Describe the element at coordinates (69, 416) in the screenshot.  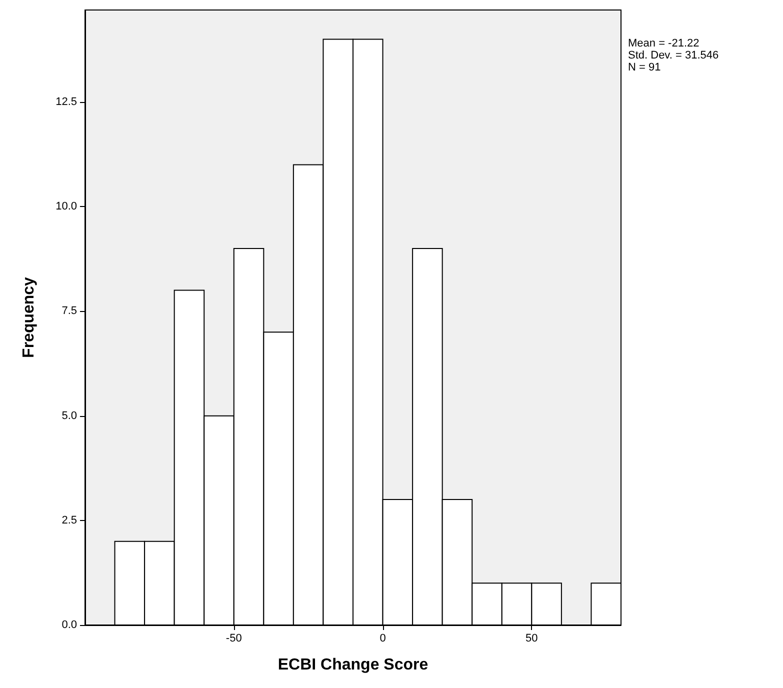
I see `y-tick-label: 5.0` at that location.